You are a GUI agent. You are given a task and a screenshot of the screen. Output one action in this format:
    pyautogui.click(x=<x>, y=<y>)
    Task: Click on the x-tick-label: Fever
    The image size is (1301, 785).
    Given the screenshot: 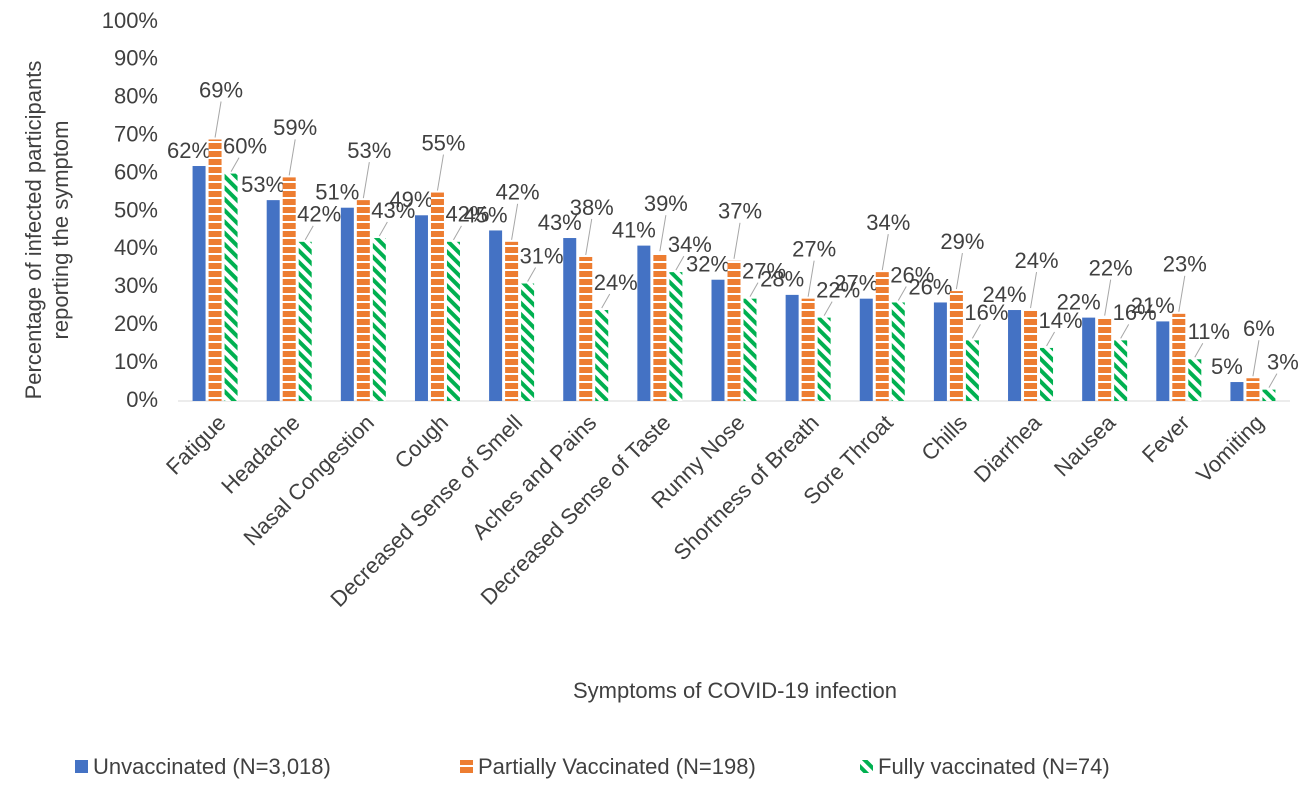 What is the action you would take?
    pyautogui.click(x=1165, y=438)
    